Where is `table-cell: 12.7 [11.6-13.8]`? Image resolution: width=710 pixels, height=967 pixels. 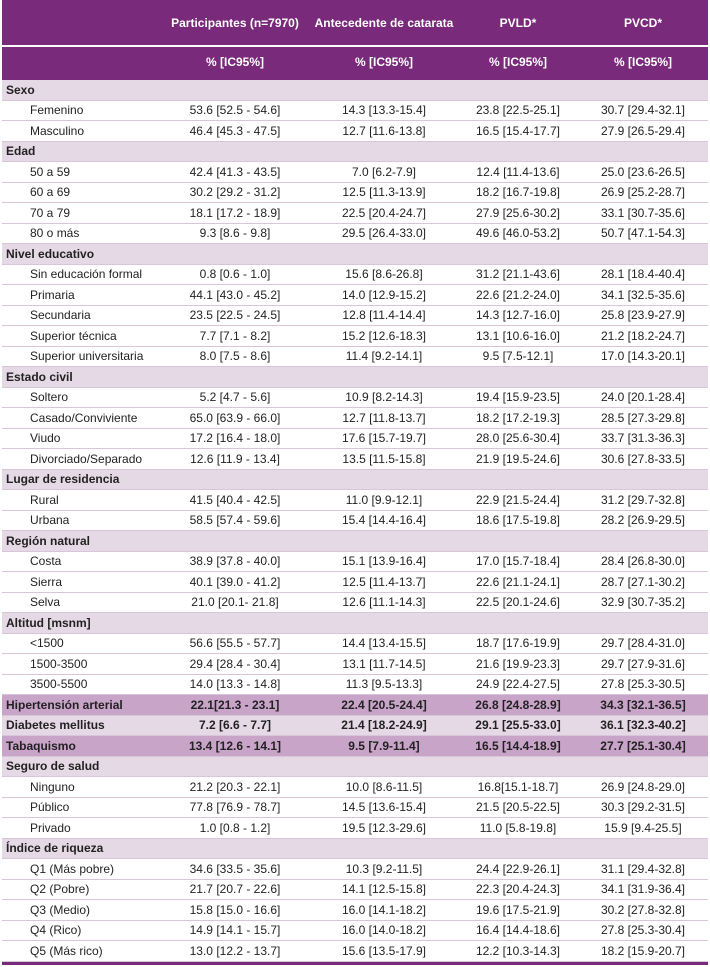
table-cell: 12.7 [11.6-13.8] is located at coordinates (384, 130).